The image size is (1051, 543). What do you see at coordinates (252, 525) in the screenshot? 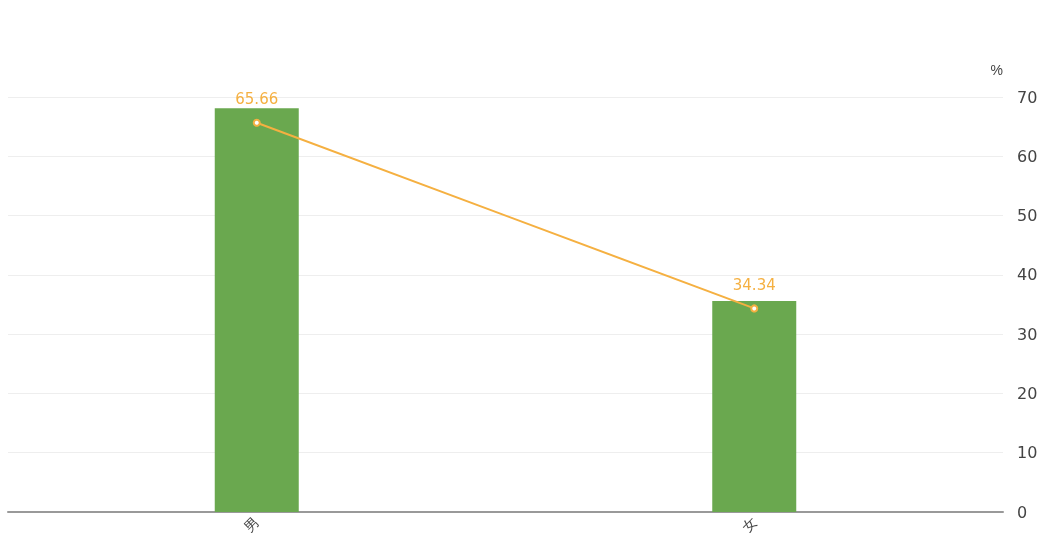
I see `x-tick-label: 男` at bounding box center [252, 525].